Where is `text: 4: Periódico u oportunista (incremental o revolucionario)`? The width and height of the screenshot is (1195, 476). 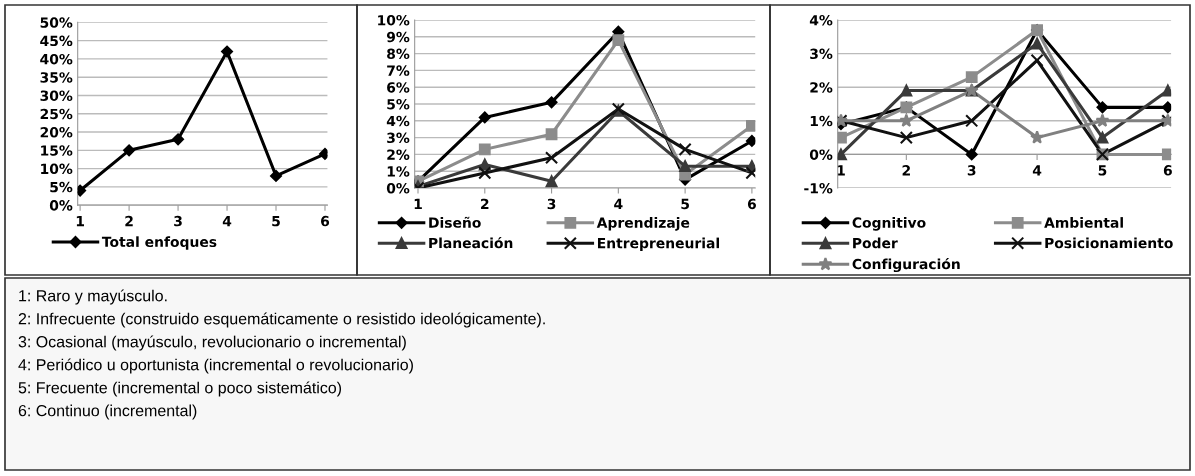 text: 4: Periódico u oportunista (incremental o revolucionario) is located at coordinates (215, 366).